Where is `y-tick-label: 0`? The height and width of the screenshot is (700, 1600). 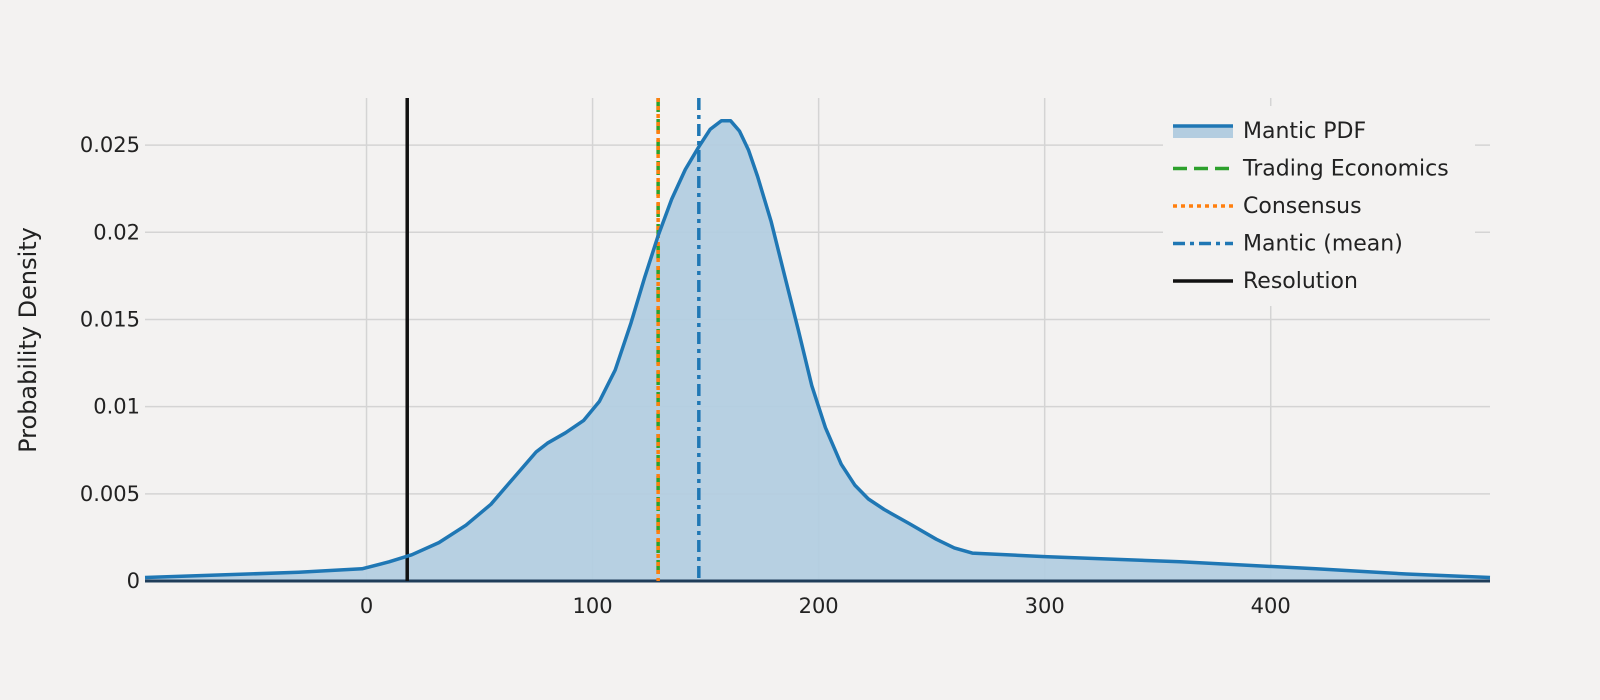
y-tick-label: 0 is located at coordinates (133, 581).